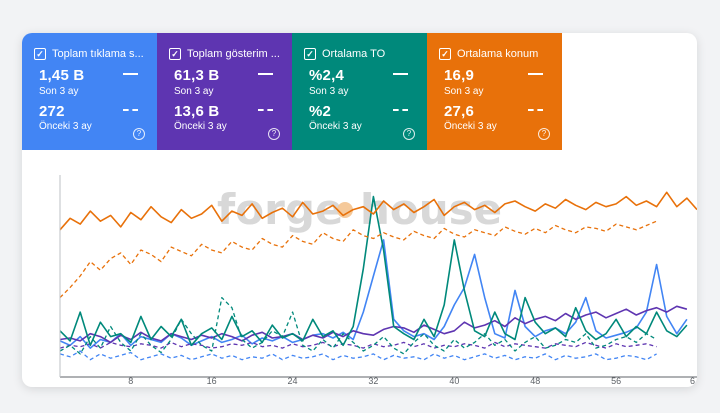  What do you see at coordinates (345, 210) in the screenshot?
I see `watermark-dot-icon` at bounding box center [345, 210].